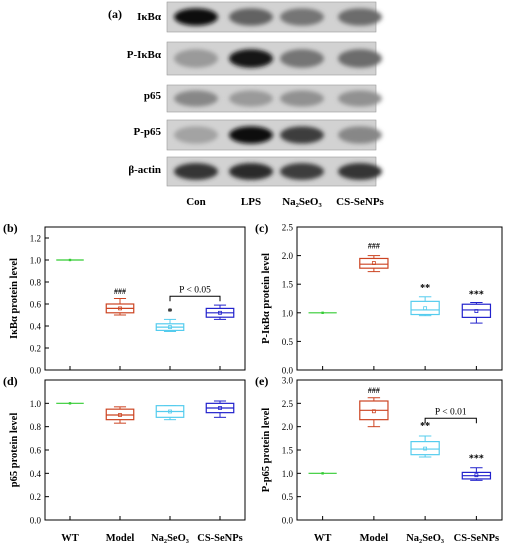 The width and height of the screenshot is (507, 550). I want to click on panel-label: (d), so click(10, 381).